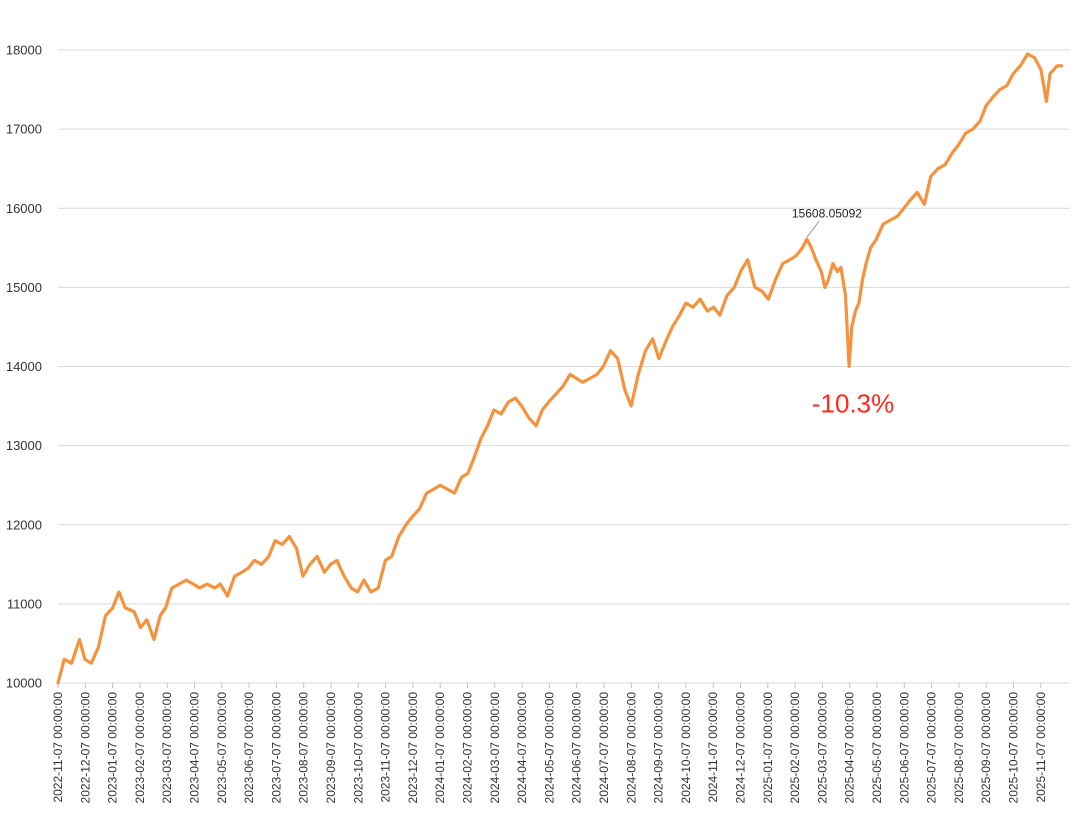 The height and width of the screenshot is (827, 1080). What do you see at coordinates (631, 748) in the screenshot?
I see `x-tick-label: 2024-08-07 00:00:00` at bounding box center [631, 748].